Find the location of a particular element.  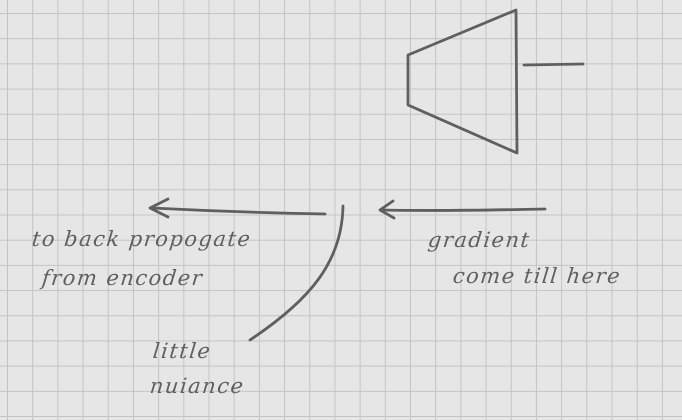

gradient-arrow-head is located at coordinates (387, 209).